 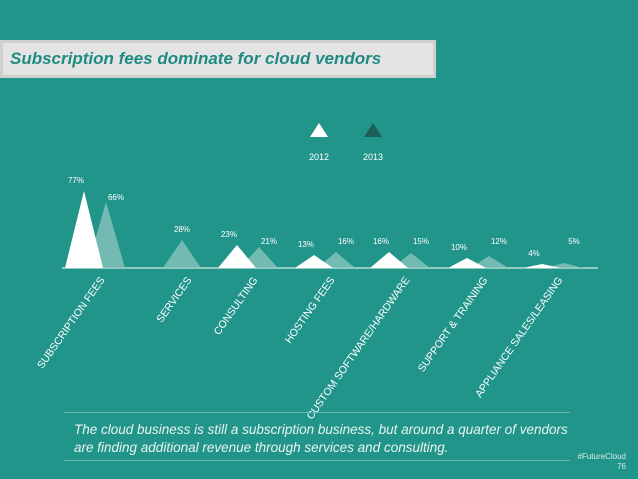 What do you see at coordinates (453, 325) in the screenshot?
I see `category-label-5: SUPPORT & TRAINING` at bounding box center [453, 325].